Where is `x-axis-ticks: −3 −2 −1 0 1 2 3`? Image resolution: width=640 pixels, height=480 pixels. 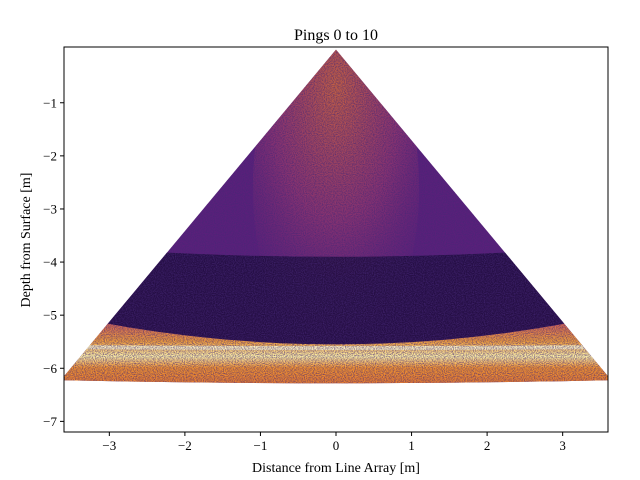
x-axis-ticks: −3 −2 −1 0 1 2 3 is located at coordinates (334, 442).